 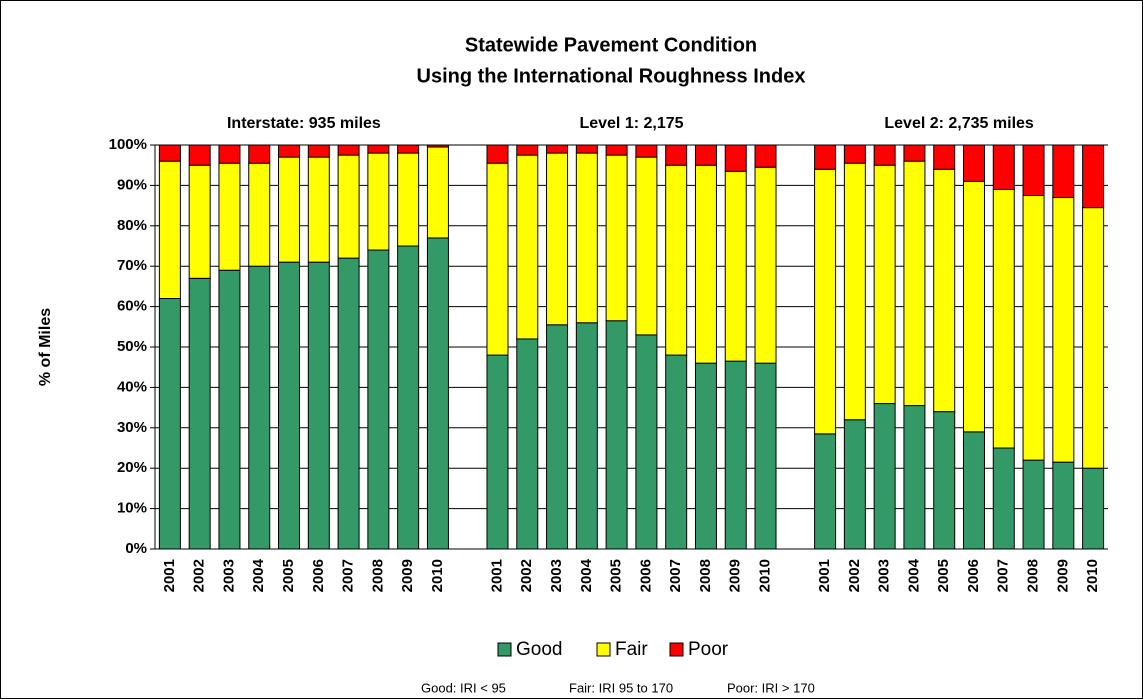 What do you see at coordinates (959, 123) in the screenshot?
I see `group-label: Level 2: 2,735 miles` at bounding box center [959, 123].